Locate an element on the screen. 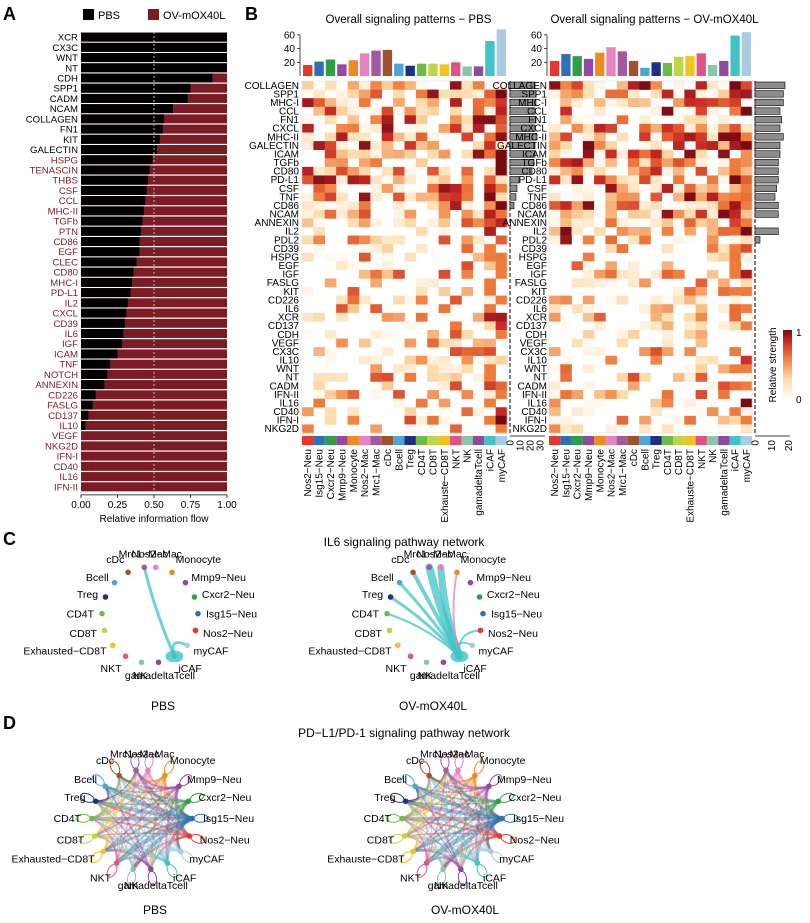 This screenshot has width=810, height=923. bar-pbs-EGF is located at coordinates (110, 252).